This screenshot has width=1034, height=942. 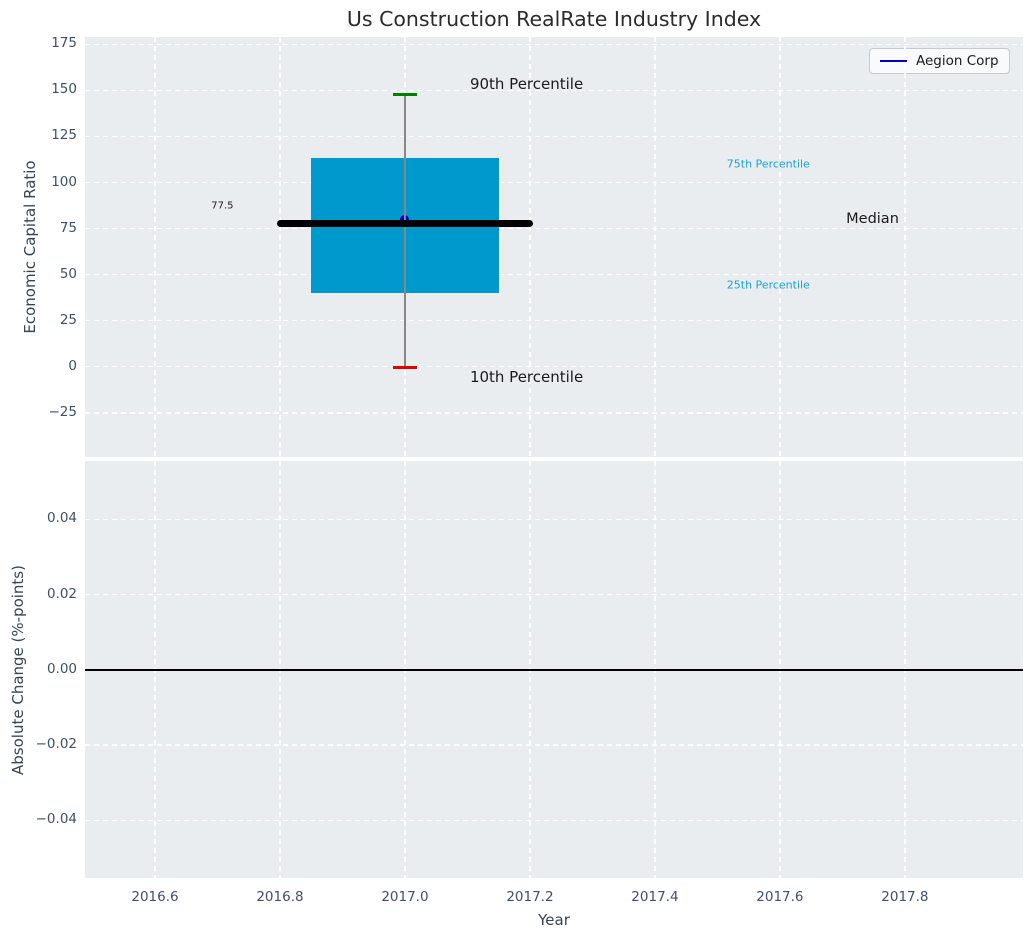 What do you see at coordinates (68, 319) in the screenshot?
I see `y-tick-label: 25` at bounding box center [68, 319].